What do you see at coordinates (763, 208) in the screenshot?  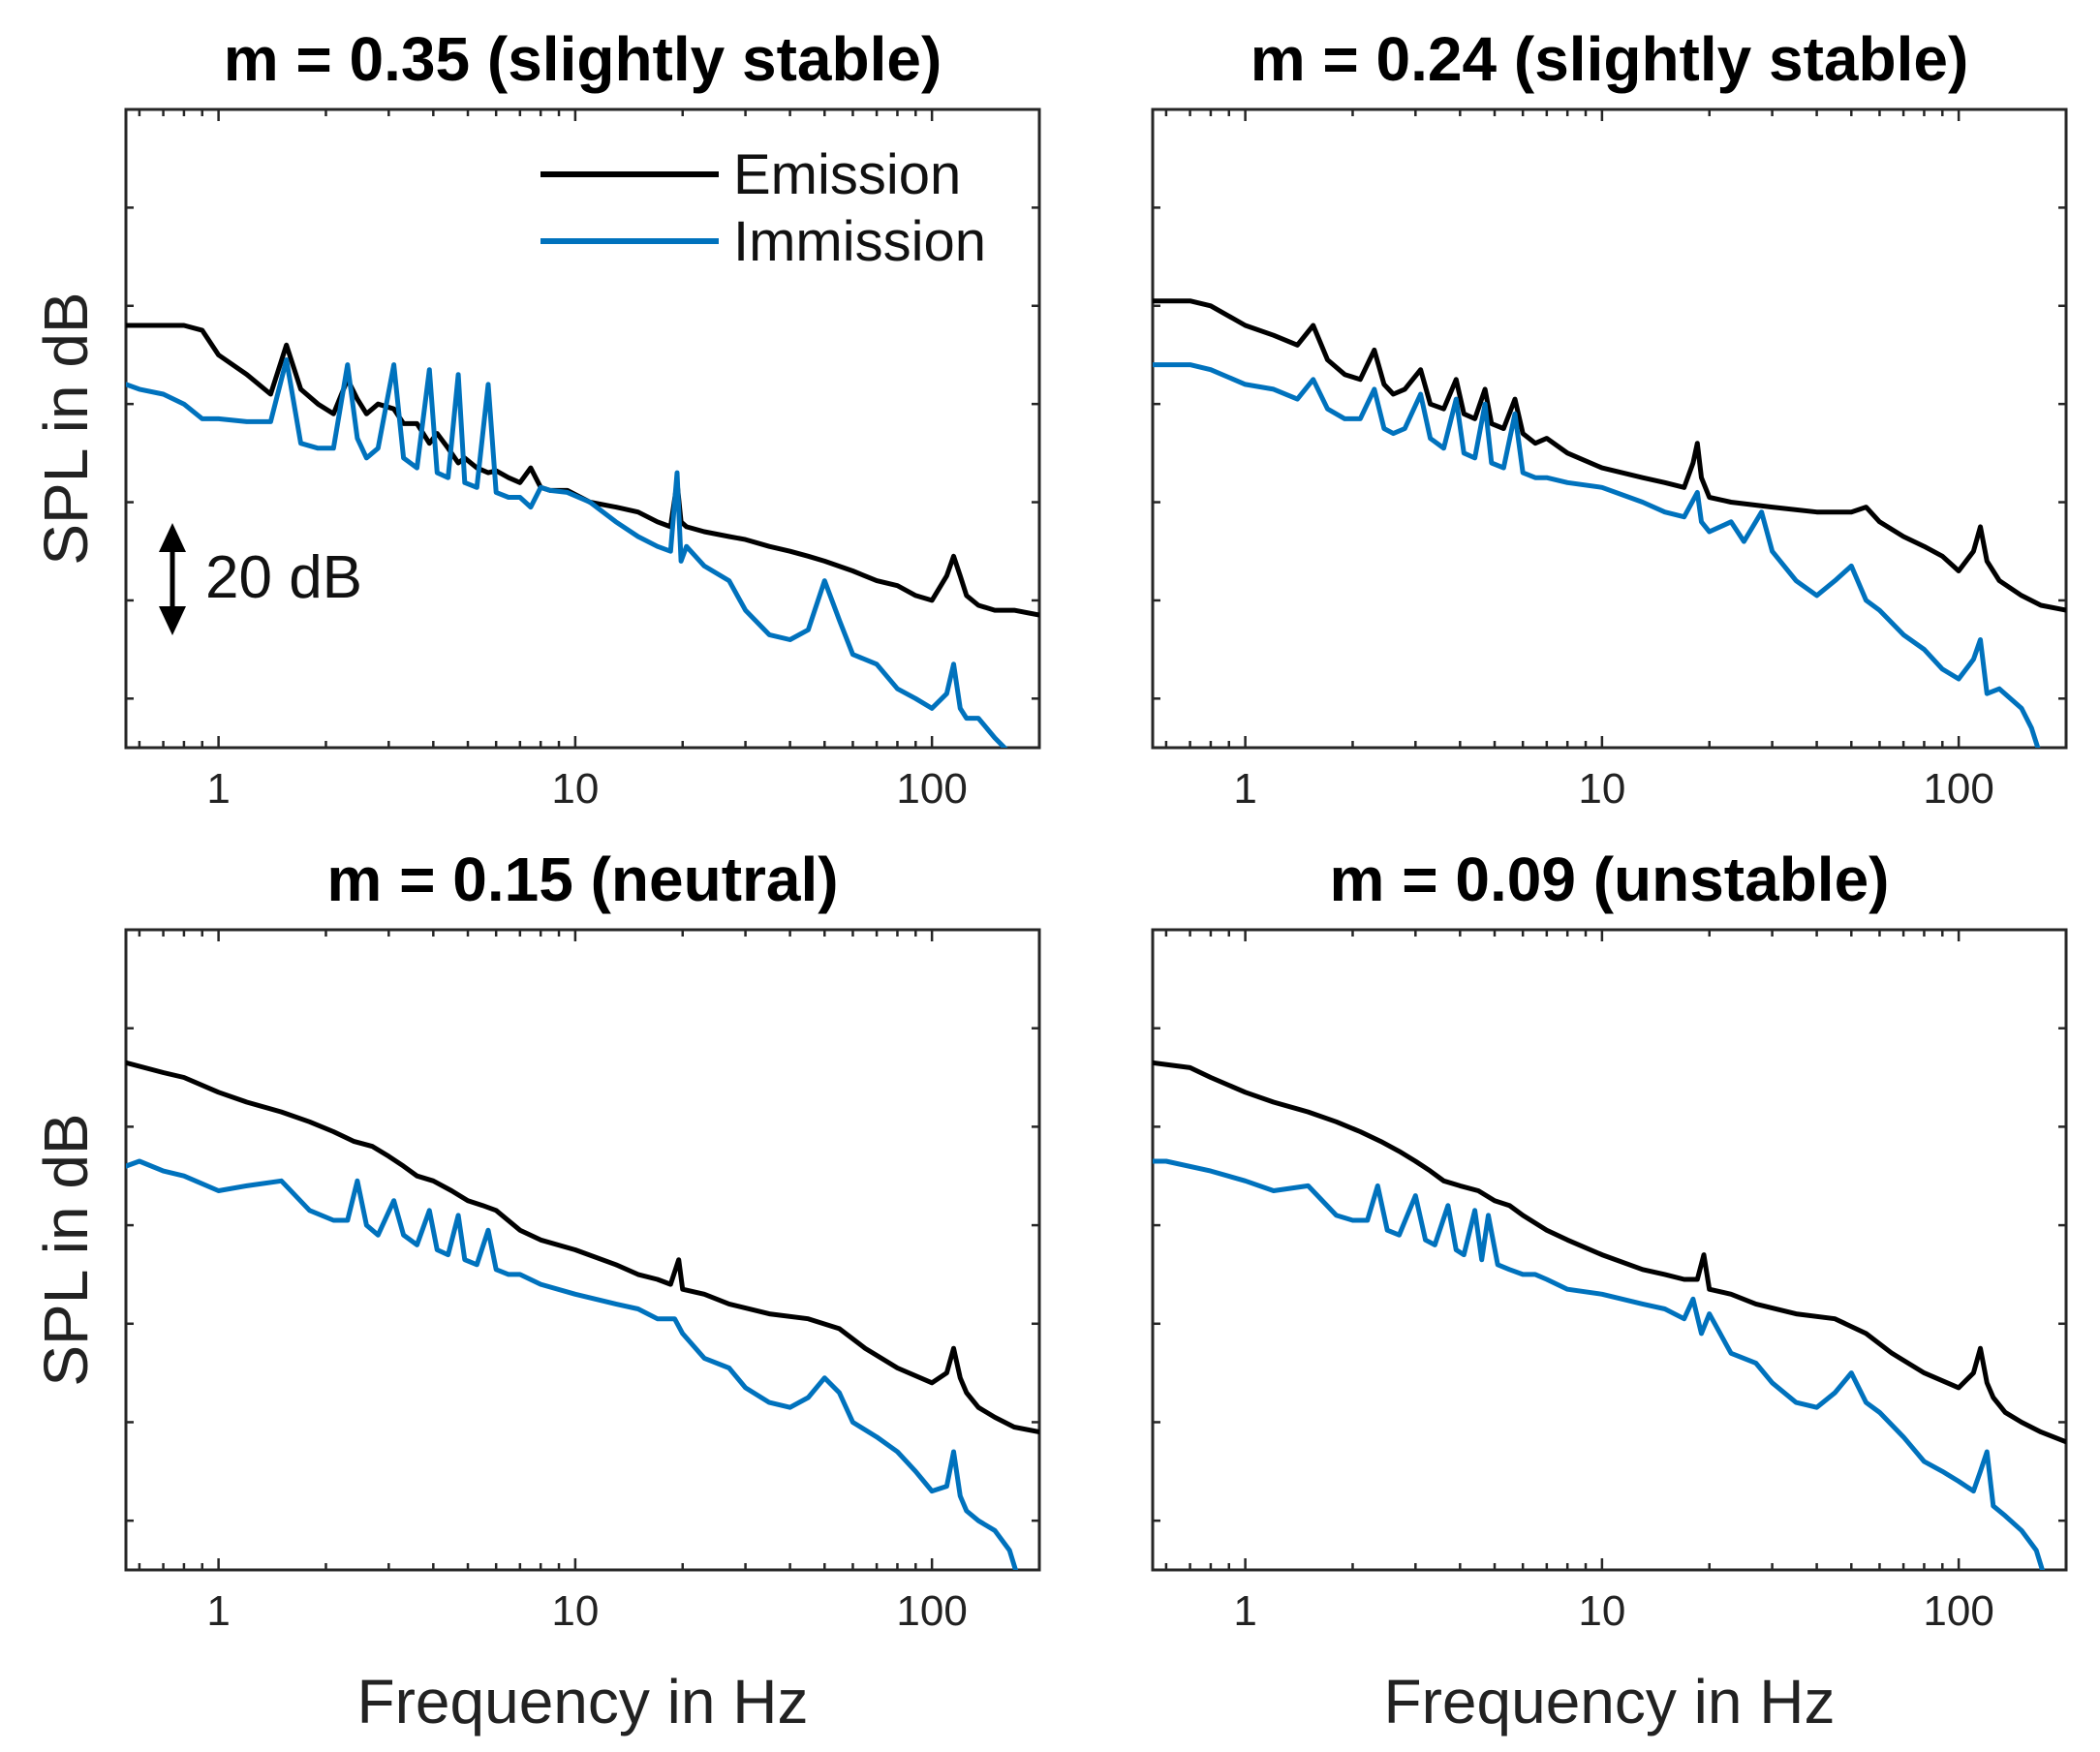 I see `legend: Emission Immission` at bounding box center [763, 208].